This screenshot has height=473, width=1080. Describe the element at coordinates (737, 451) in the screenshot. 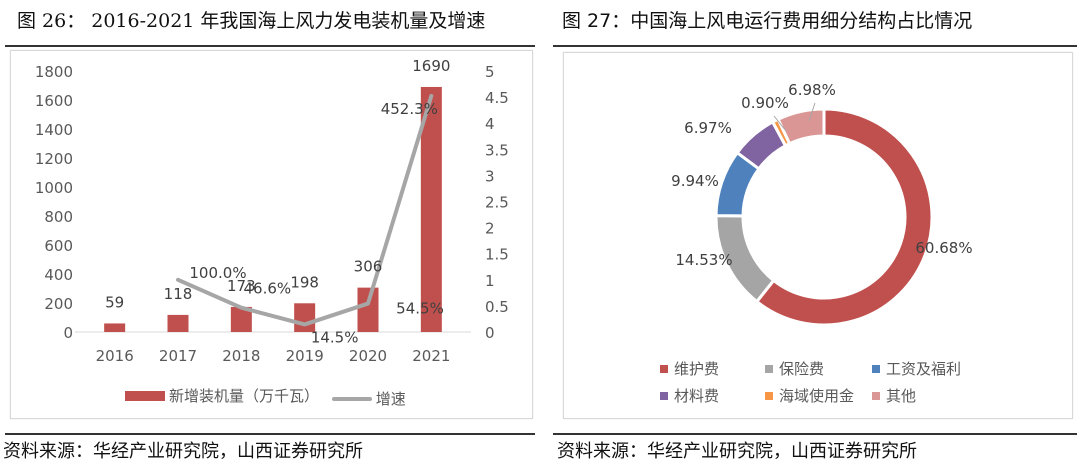

I see `source-note-right: 资料来源：华经产业研究院，山西证券研究所` at that location.